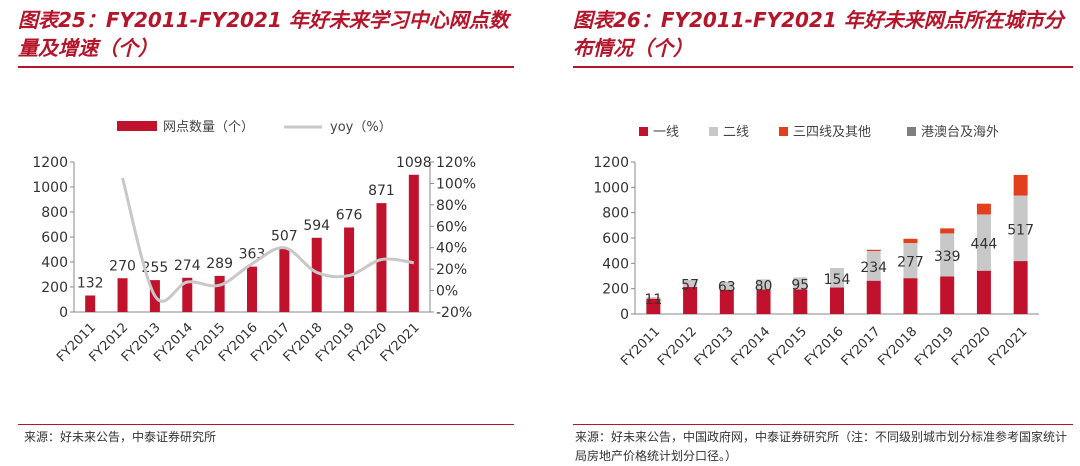  What do you see at coordinates (122, 295) in the screenshot?
I see `bar-FY2012` at bounding box center [122, 295].